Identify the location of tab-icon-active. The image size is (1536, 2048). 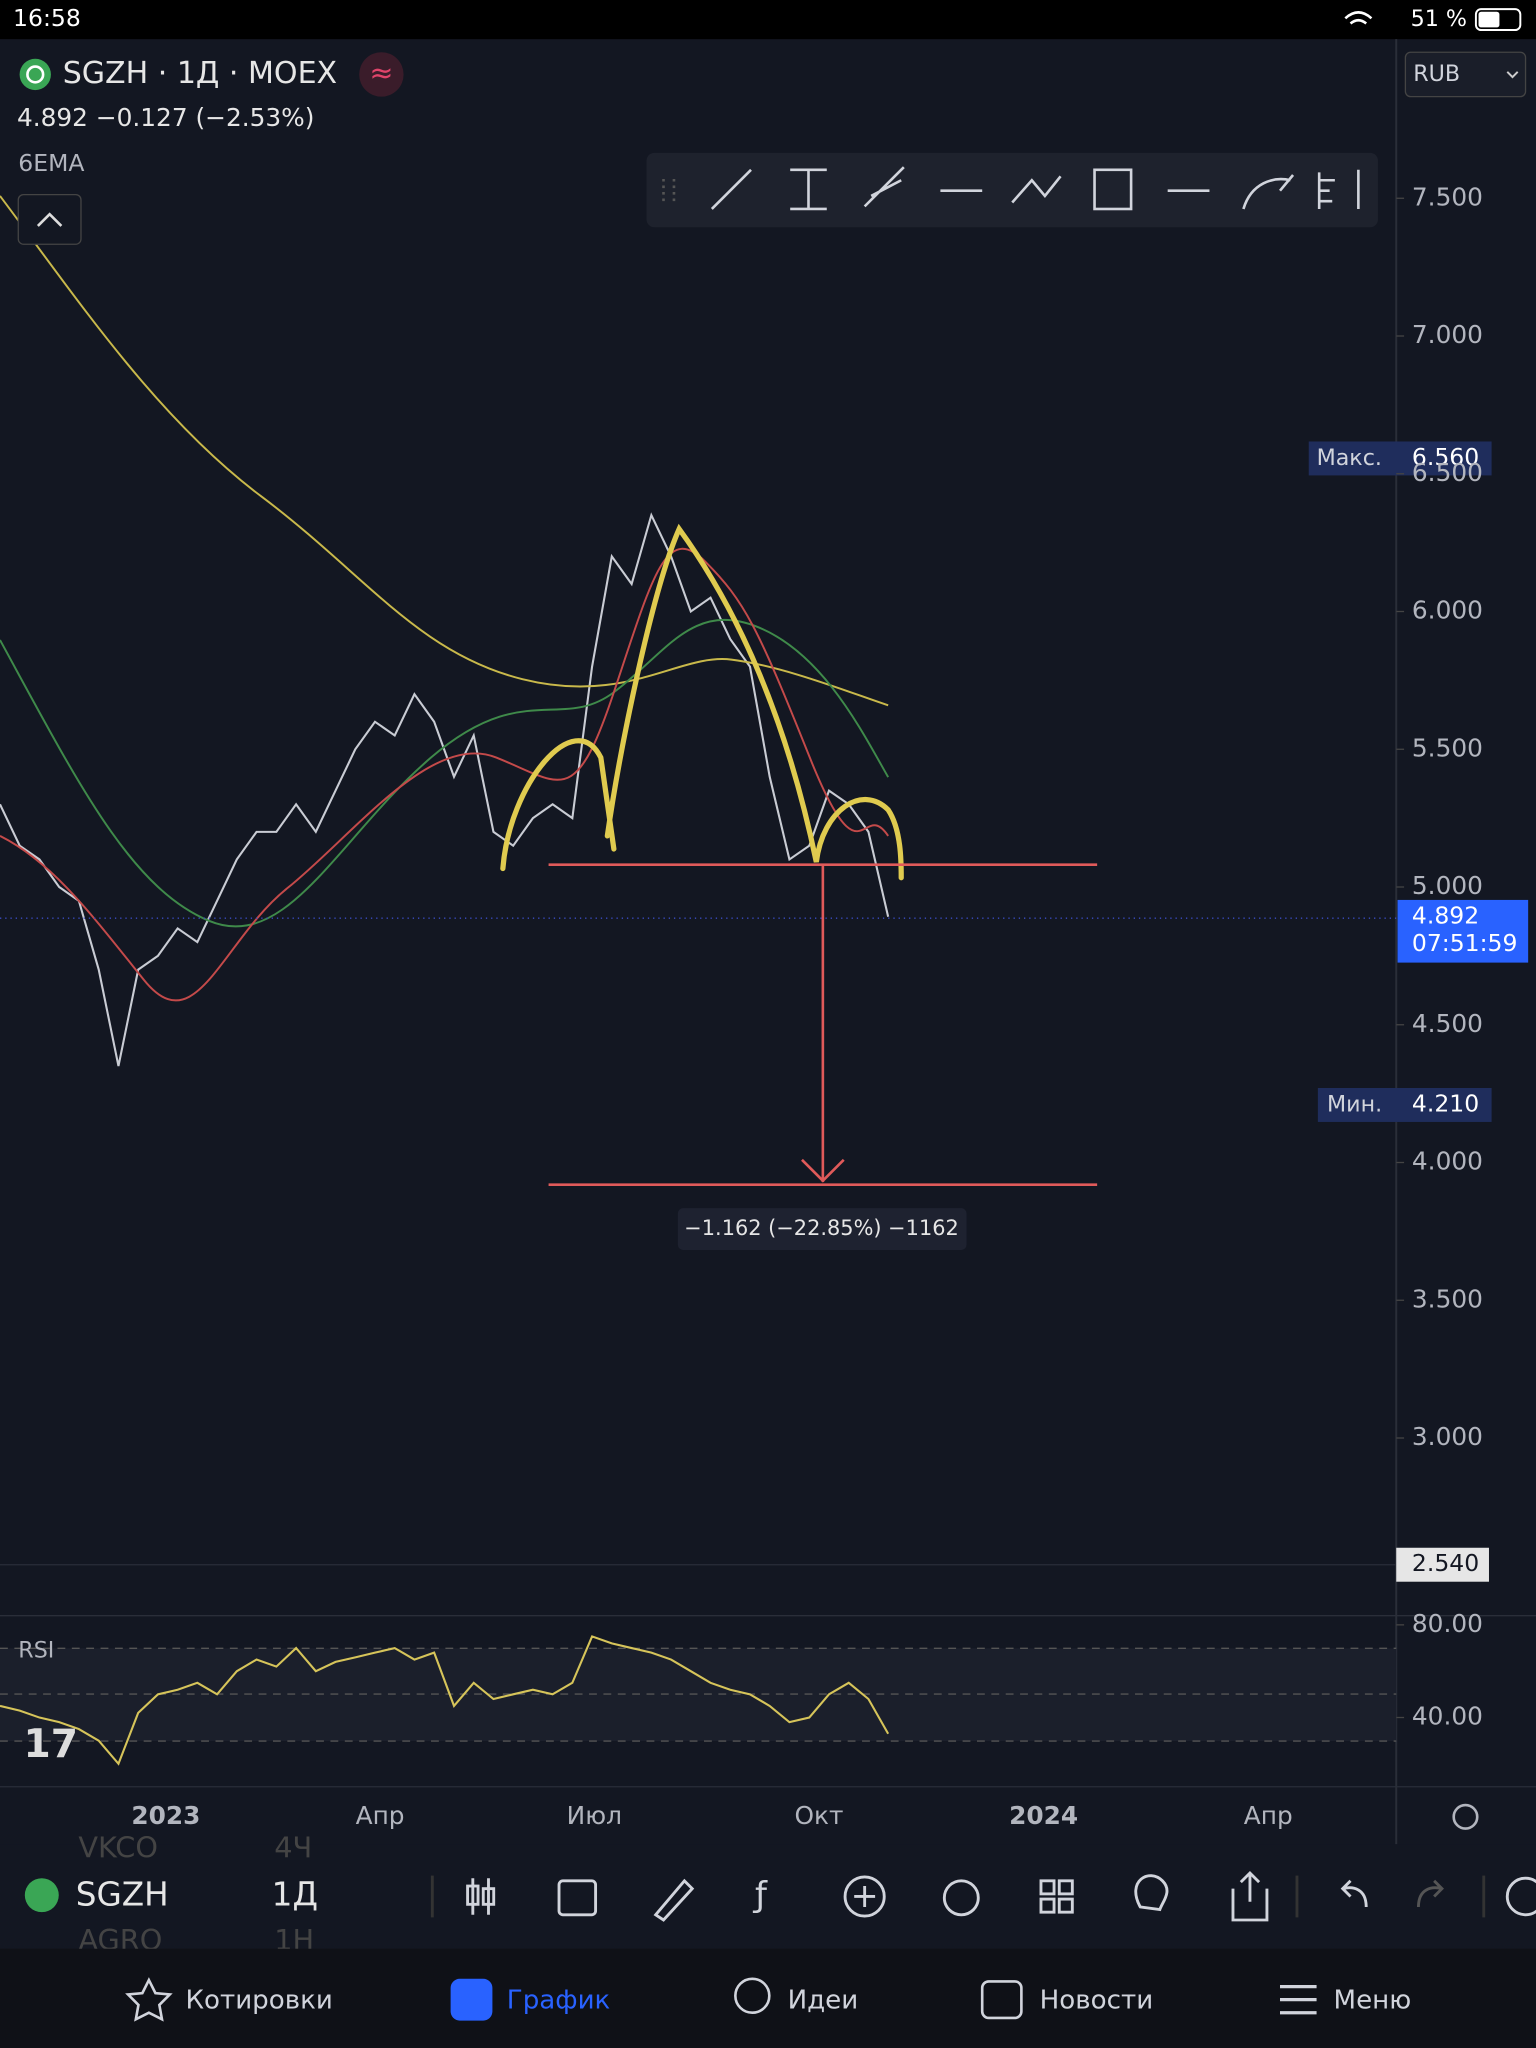
(471, 1999).